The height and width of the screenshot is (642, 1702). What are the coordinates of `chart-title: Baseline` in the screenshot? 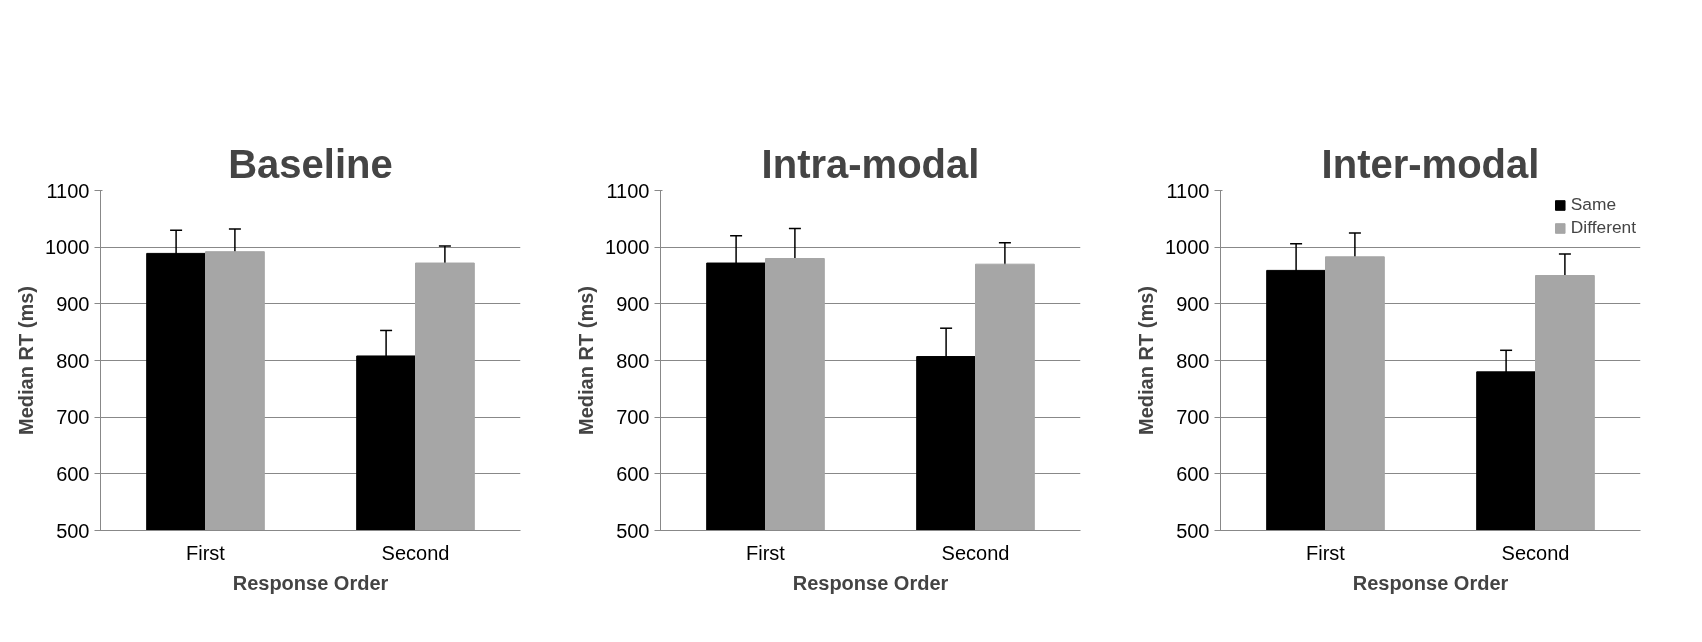 It's located at (310, 163).